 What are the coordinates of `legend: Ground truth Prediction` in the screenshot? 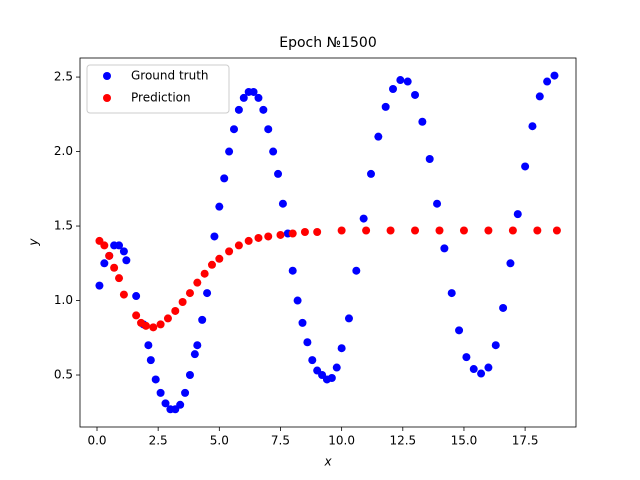 It's located at (158, 89).